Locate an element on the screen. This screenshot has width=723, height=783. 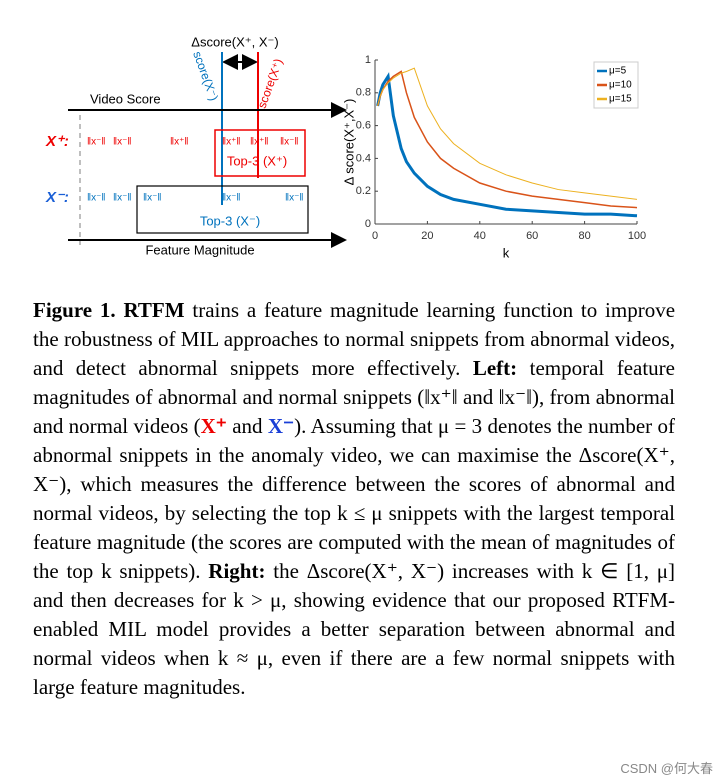
legend-label: μ=5 is located at coordinates (618, 71).